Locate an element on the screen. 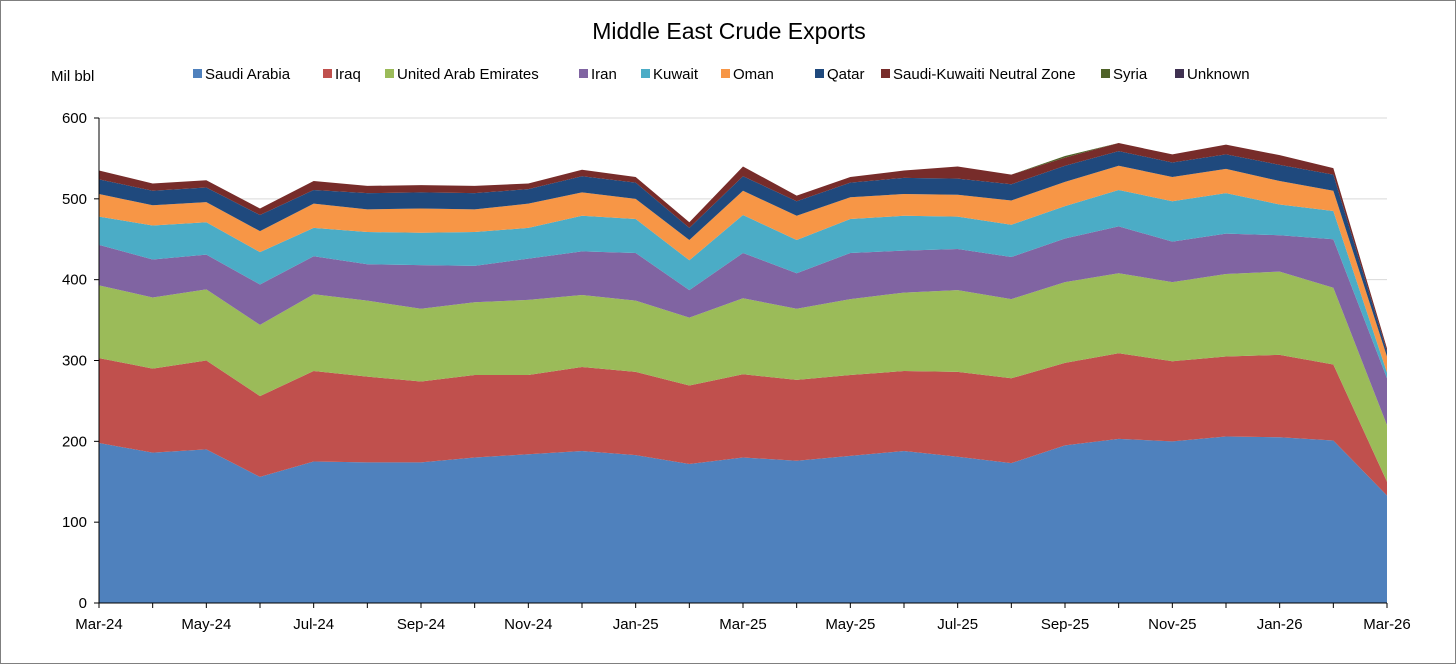  x-tick-may-24: May-24 is located at coordinates (206, 624).